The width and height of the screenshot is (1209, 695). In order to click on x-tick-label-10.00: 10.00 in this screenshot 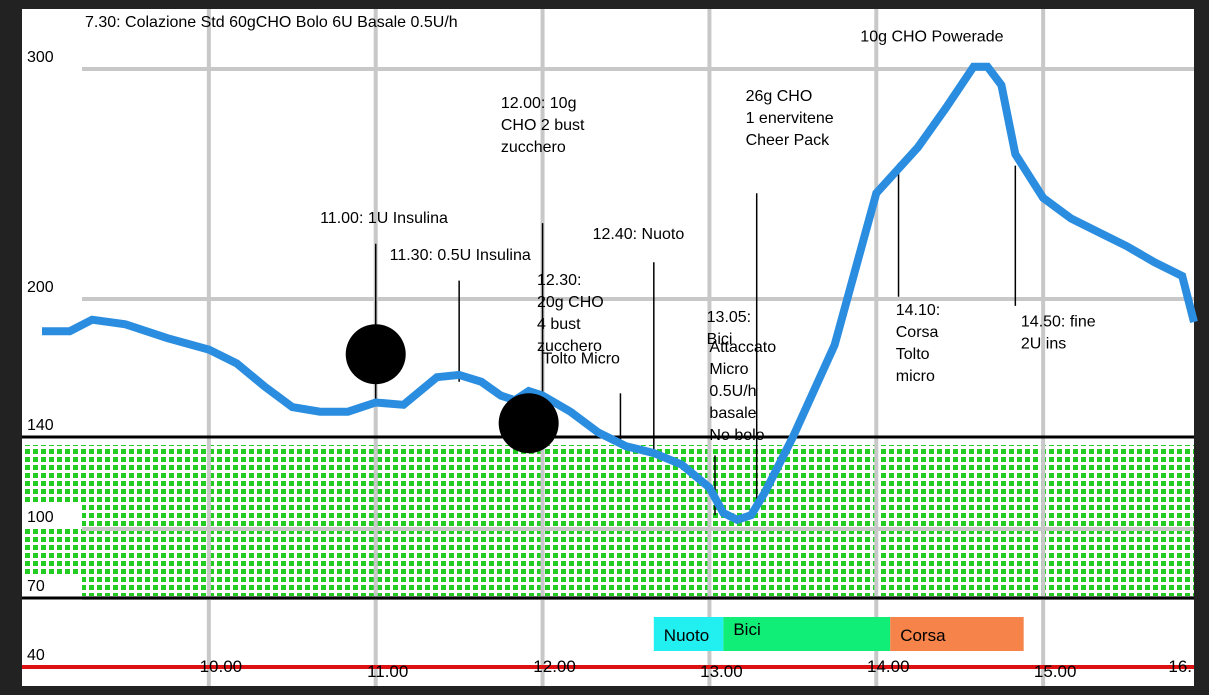, I will do `click(221, 666)`.